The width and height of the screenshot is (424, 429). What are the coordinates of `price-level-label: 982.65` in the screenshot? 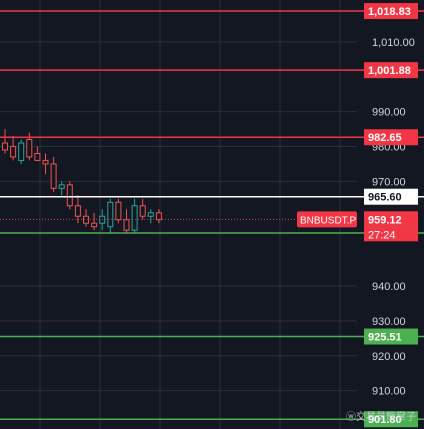 It's located at (385, 138).